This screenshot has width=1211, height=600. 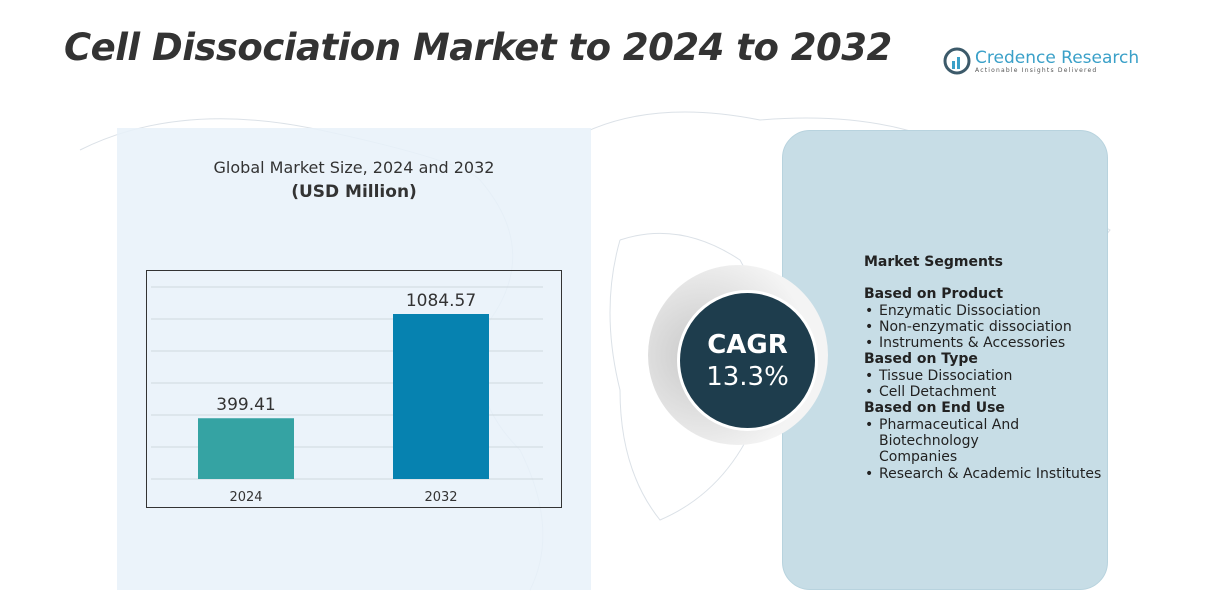 What do you see at coordinates (1036, 70) in the screenshot?
I see `logo-tagline: Actionable Insights Delivered` at bounding box center [1036, 70].